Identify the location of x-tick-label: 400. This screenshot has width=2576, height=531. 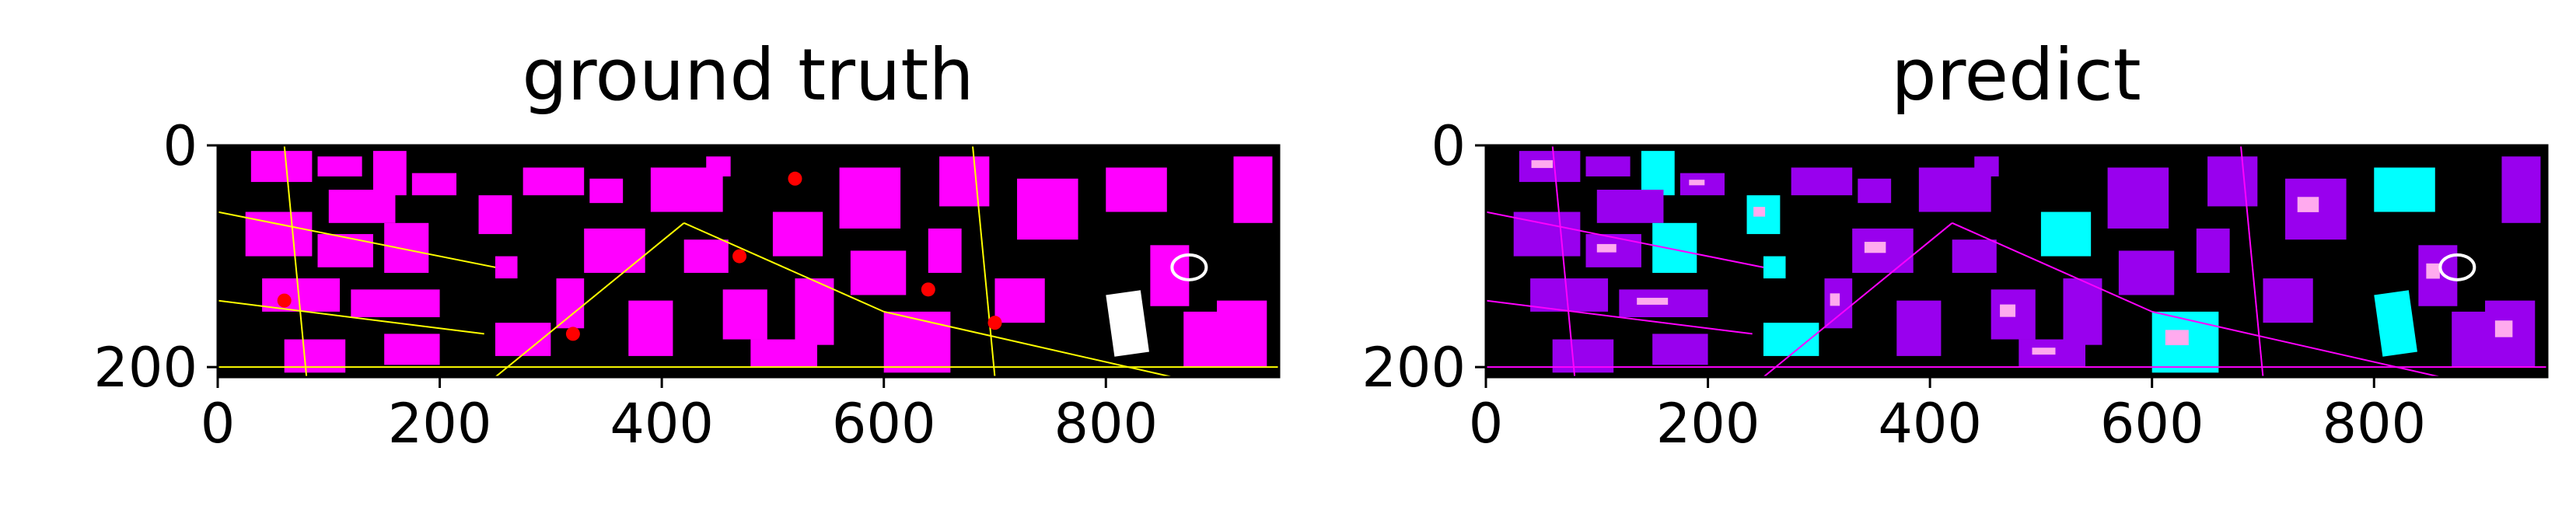
(662, 424).